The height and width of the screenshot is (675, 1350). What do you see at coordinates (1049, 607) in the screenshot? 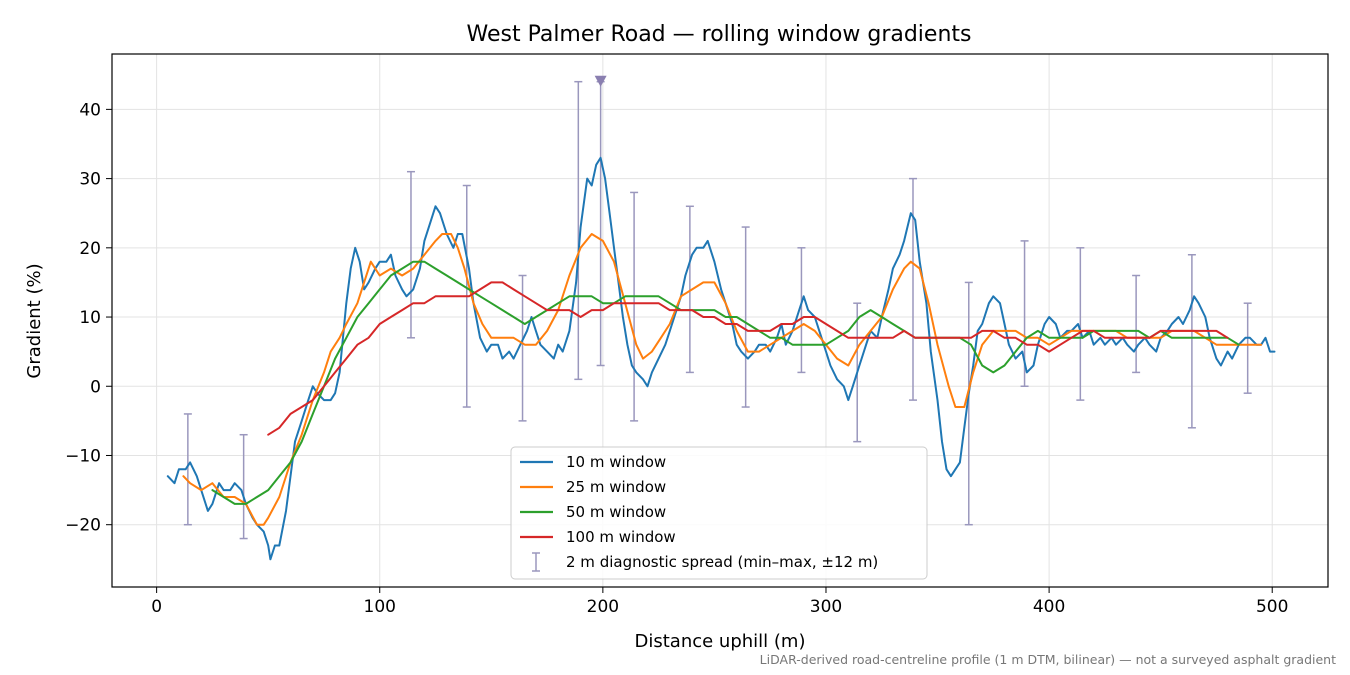
I see `x-tick-label-400: 400` at bounding box center [1049, 607].